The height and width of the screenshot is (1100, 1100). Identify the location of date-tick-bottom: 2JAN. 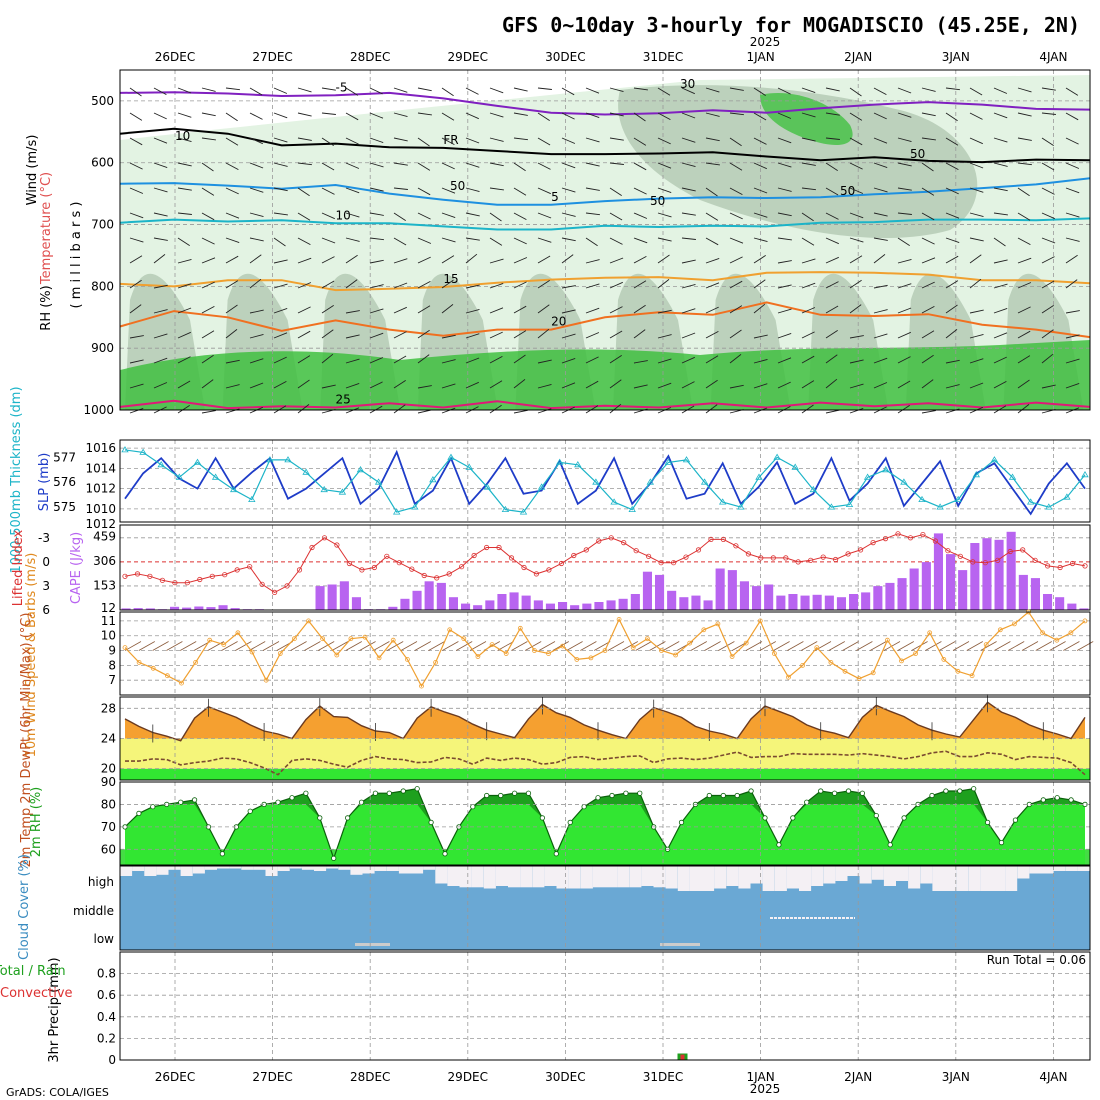
(858, 1077).